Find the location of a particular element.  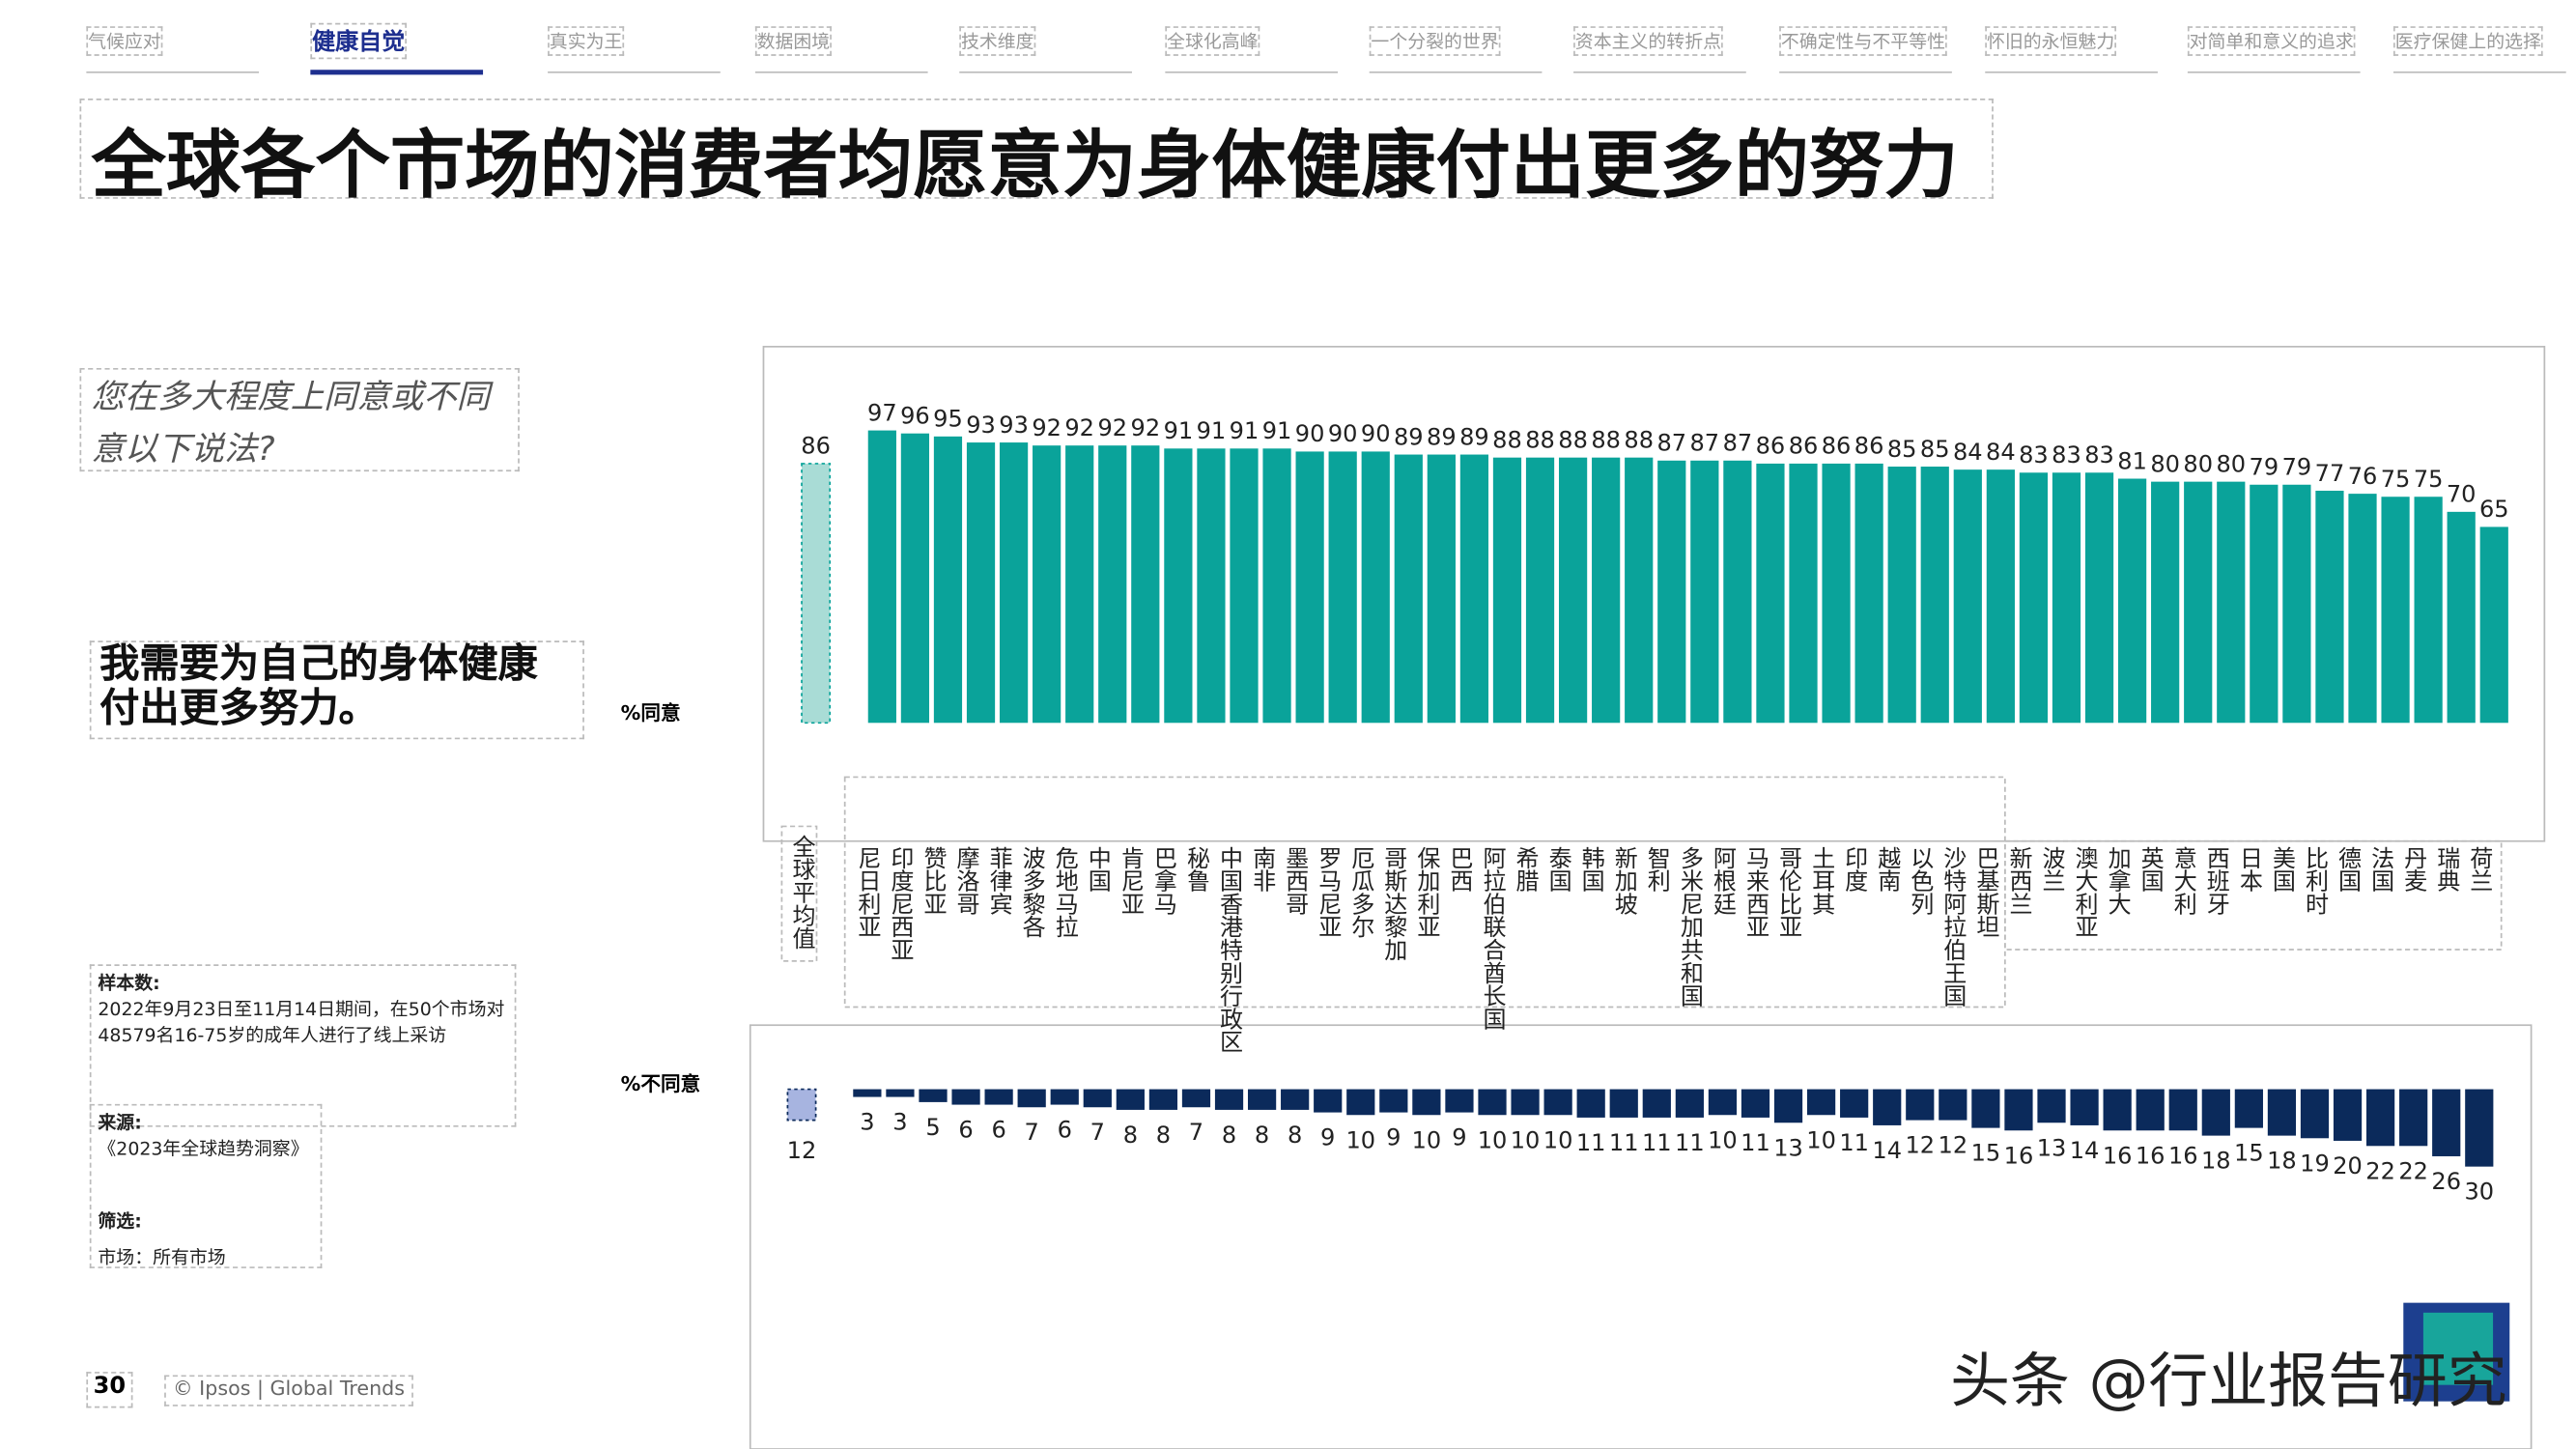

value-label: 30 is located at coordinates (2479, 1192).